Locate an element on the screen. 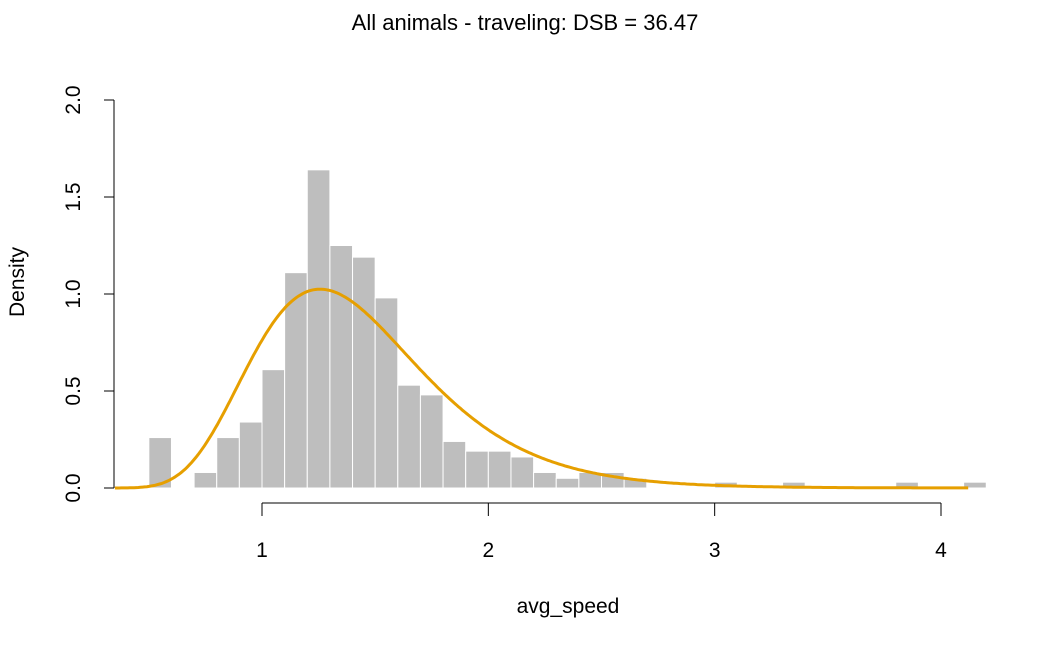 This screenshot has height=648, width=1050. x-axis: 1 2 3 4 is located at coordinates (601, 532).